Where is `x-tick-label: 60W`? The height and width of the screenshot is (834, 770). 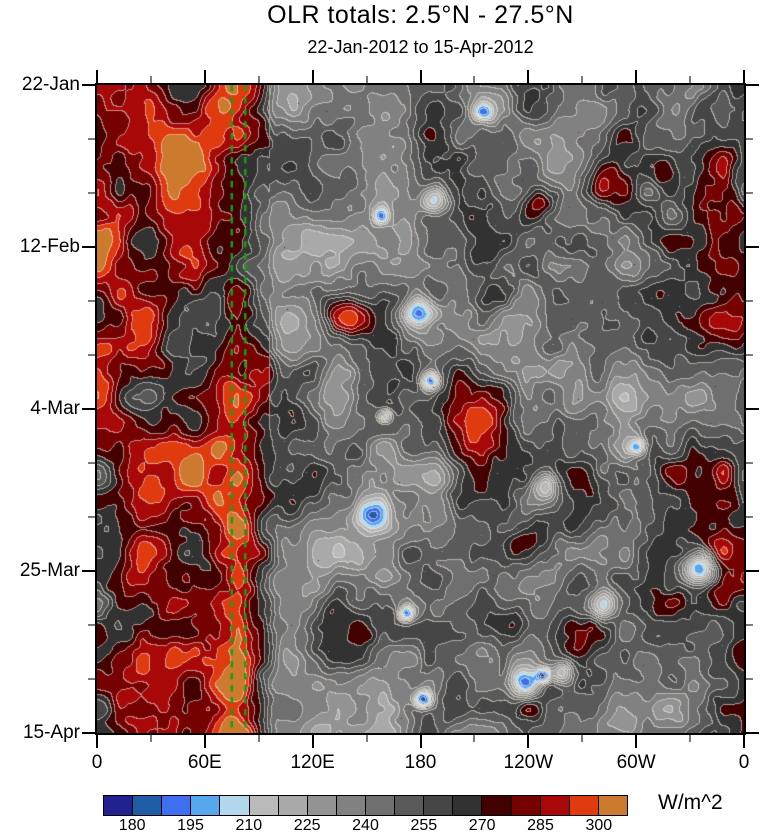
x-tick-label: 60W is located at coordinates (636, 762).